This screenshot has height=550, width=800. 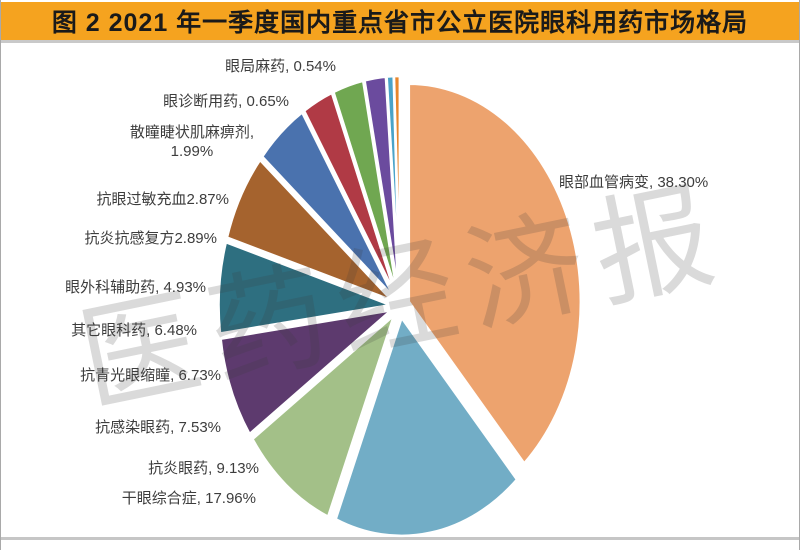 I want to click on pie-label-10: 眼诊断用药, 0.65%, so click(x=226, y=101).